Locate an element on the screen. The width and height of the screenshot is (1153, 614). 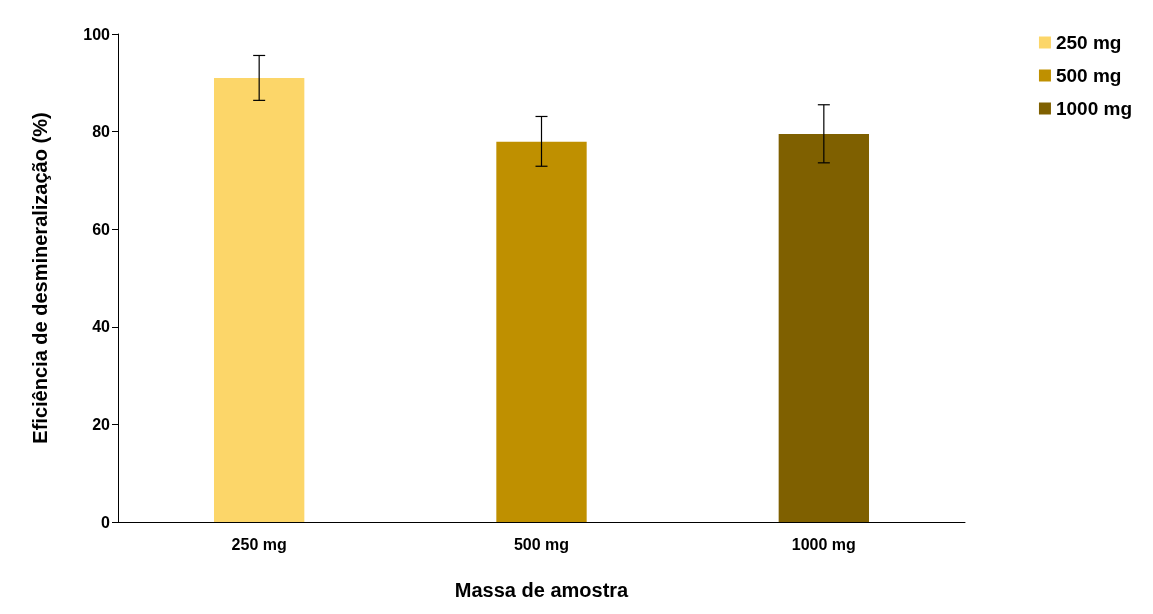
legend-label: 250 mg is located at coordinates (1088, 42).